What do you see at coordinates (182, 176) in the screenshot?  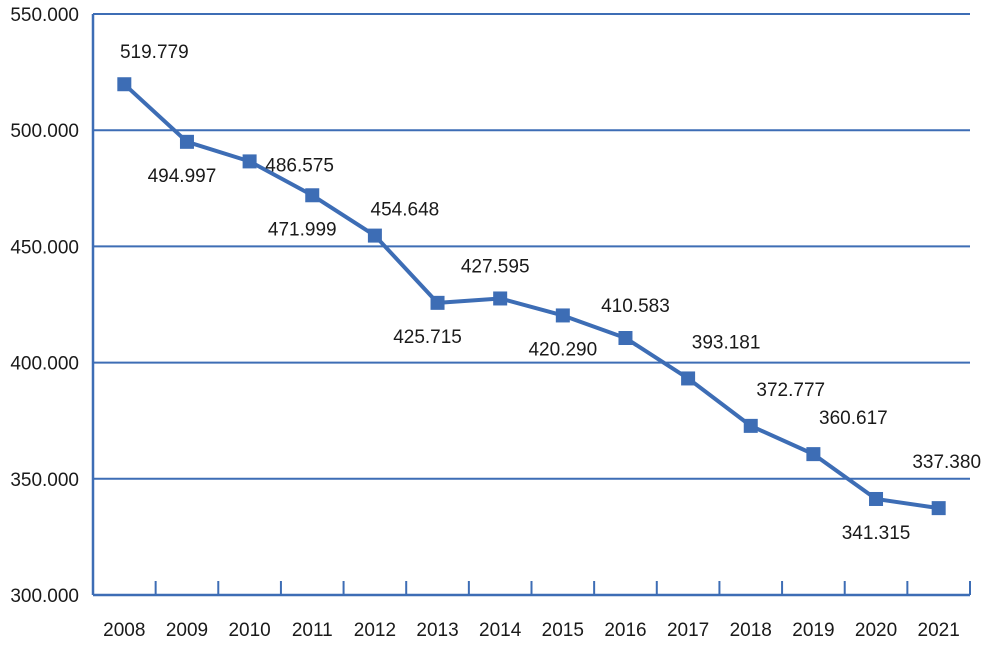 I see `data-label: 494.997` at bounding box center [182, 176].